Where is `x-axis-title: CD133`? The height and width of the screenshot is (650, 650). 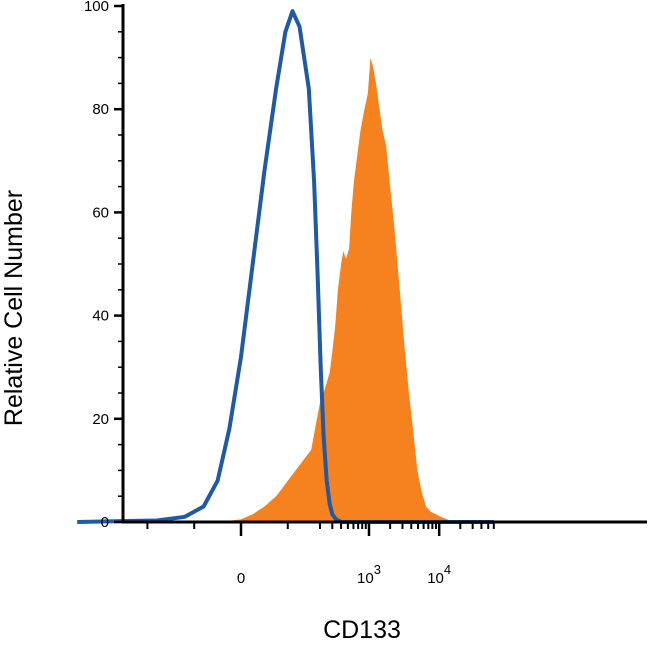
x-axis-title: CD133 is located at coordinates (362, 630).